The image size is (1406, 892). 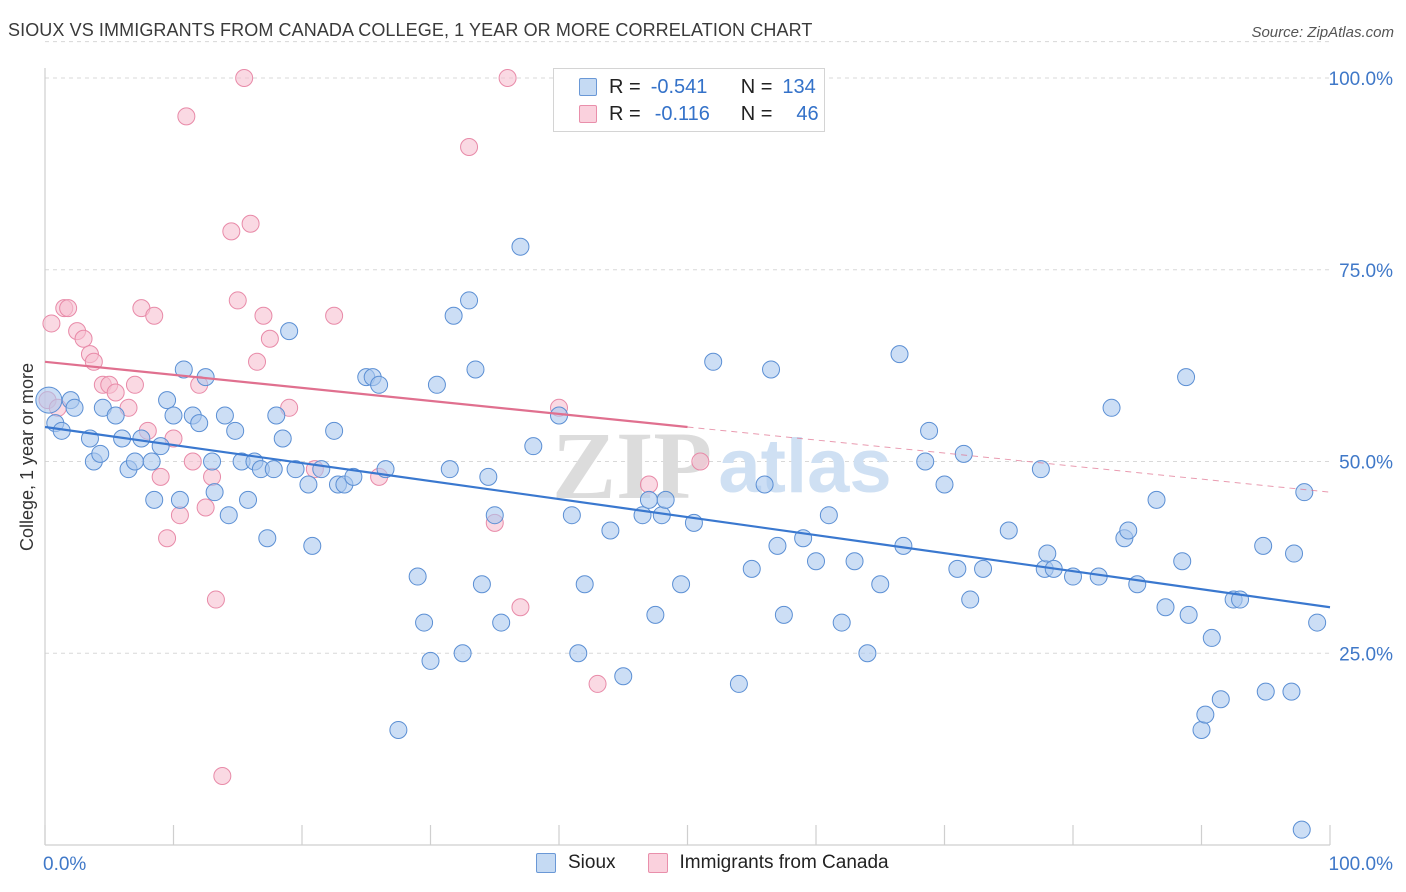 I want to click on canada-swatch, so click(x=588, y=114).